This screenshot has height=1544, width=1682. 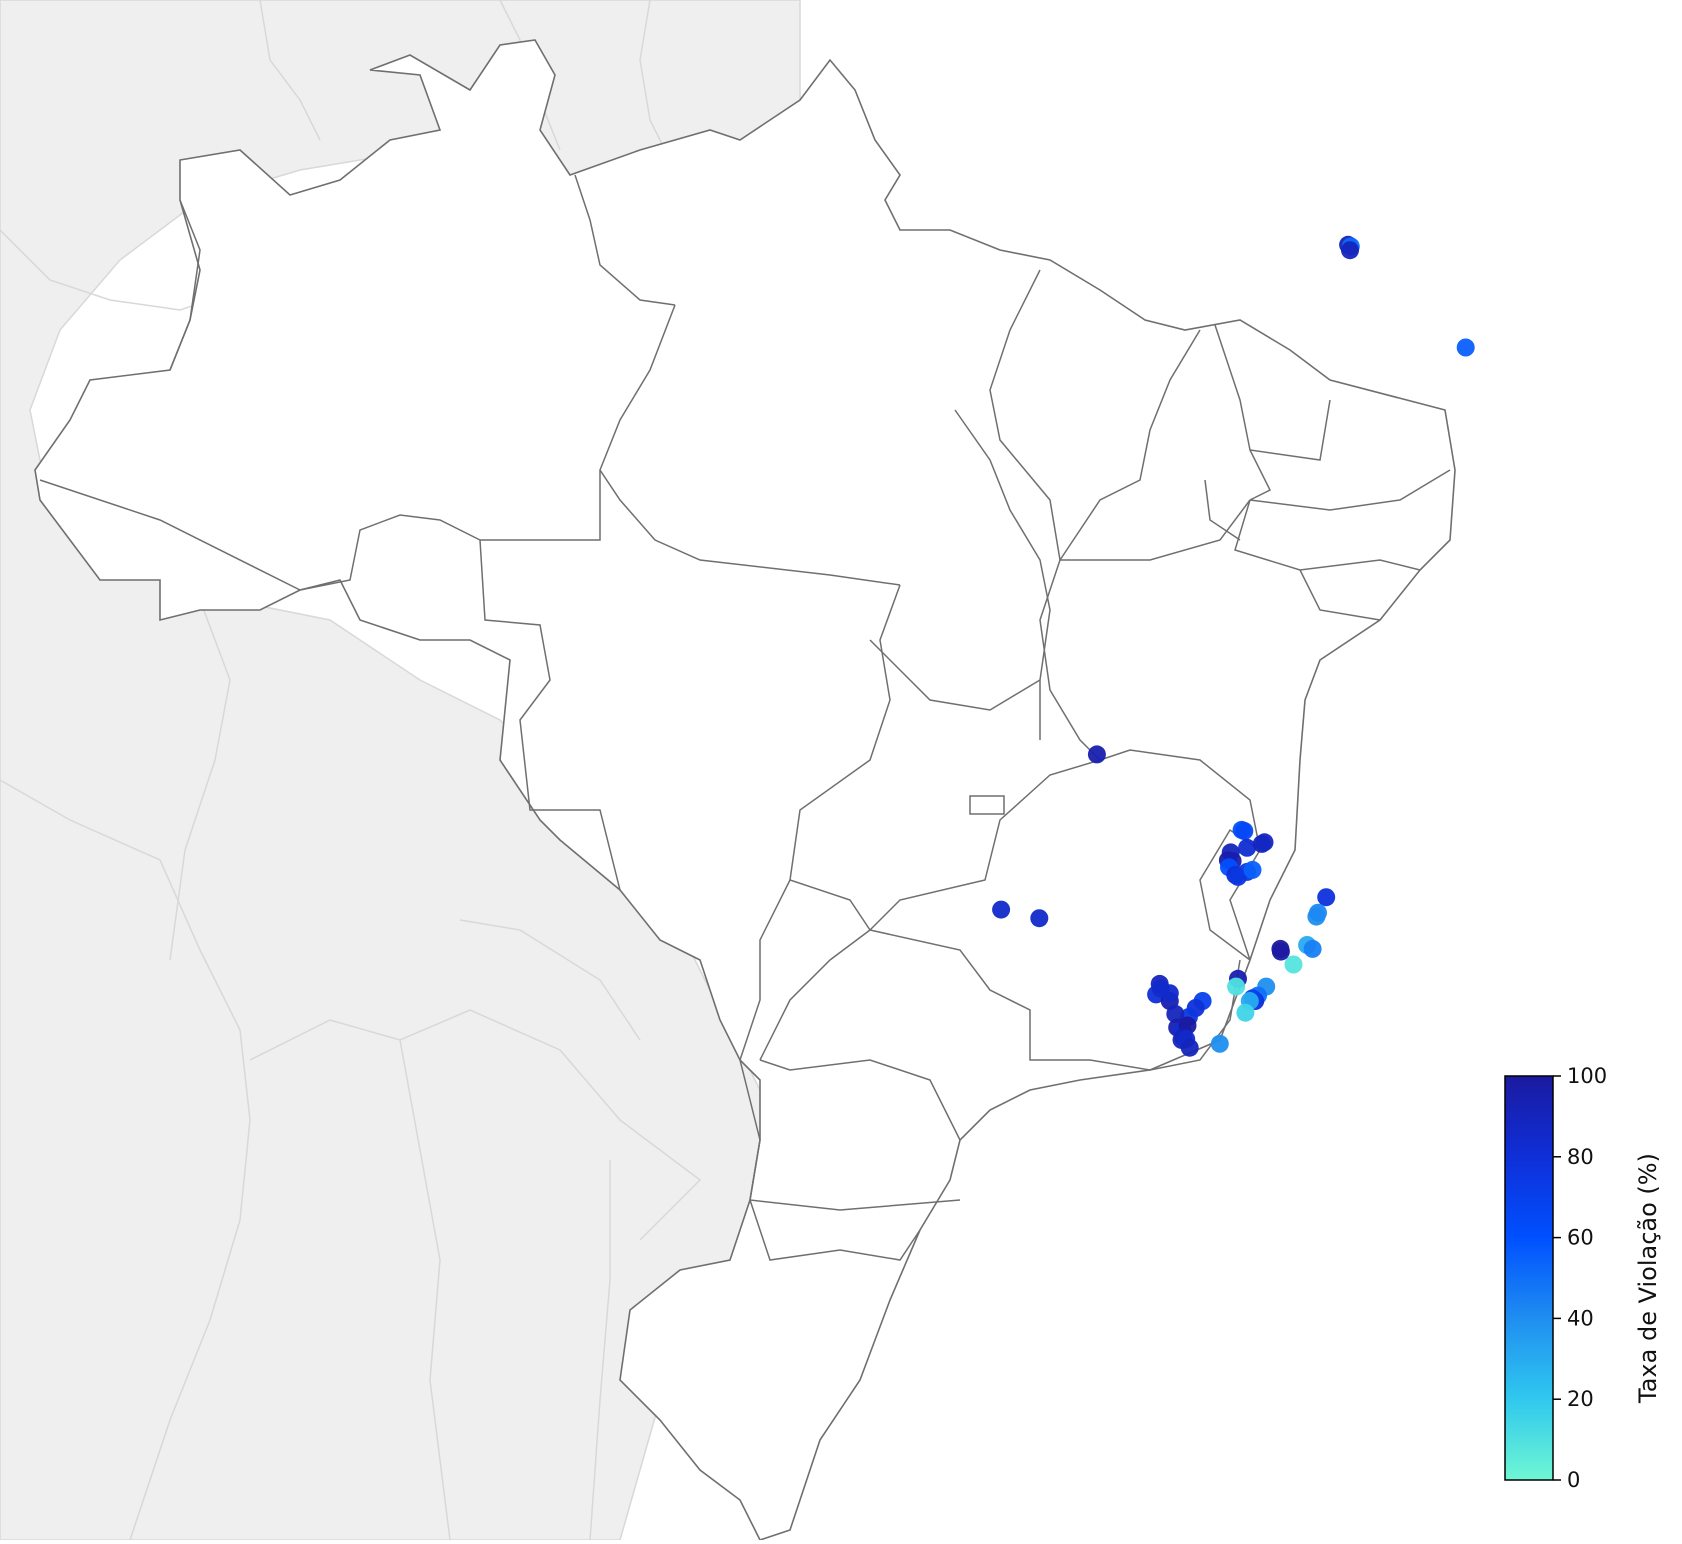 What do you see at coordinates (1580, 1318) in the screenshot?
I see `colorbar-tick-label: 40` at bounding box center [1580, 1318].